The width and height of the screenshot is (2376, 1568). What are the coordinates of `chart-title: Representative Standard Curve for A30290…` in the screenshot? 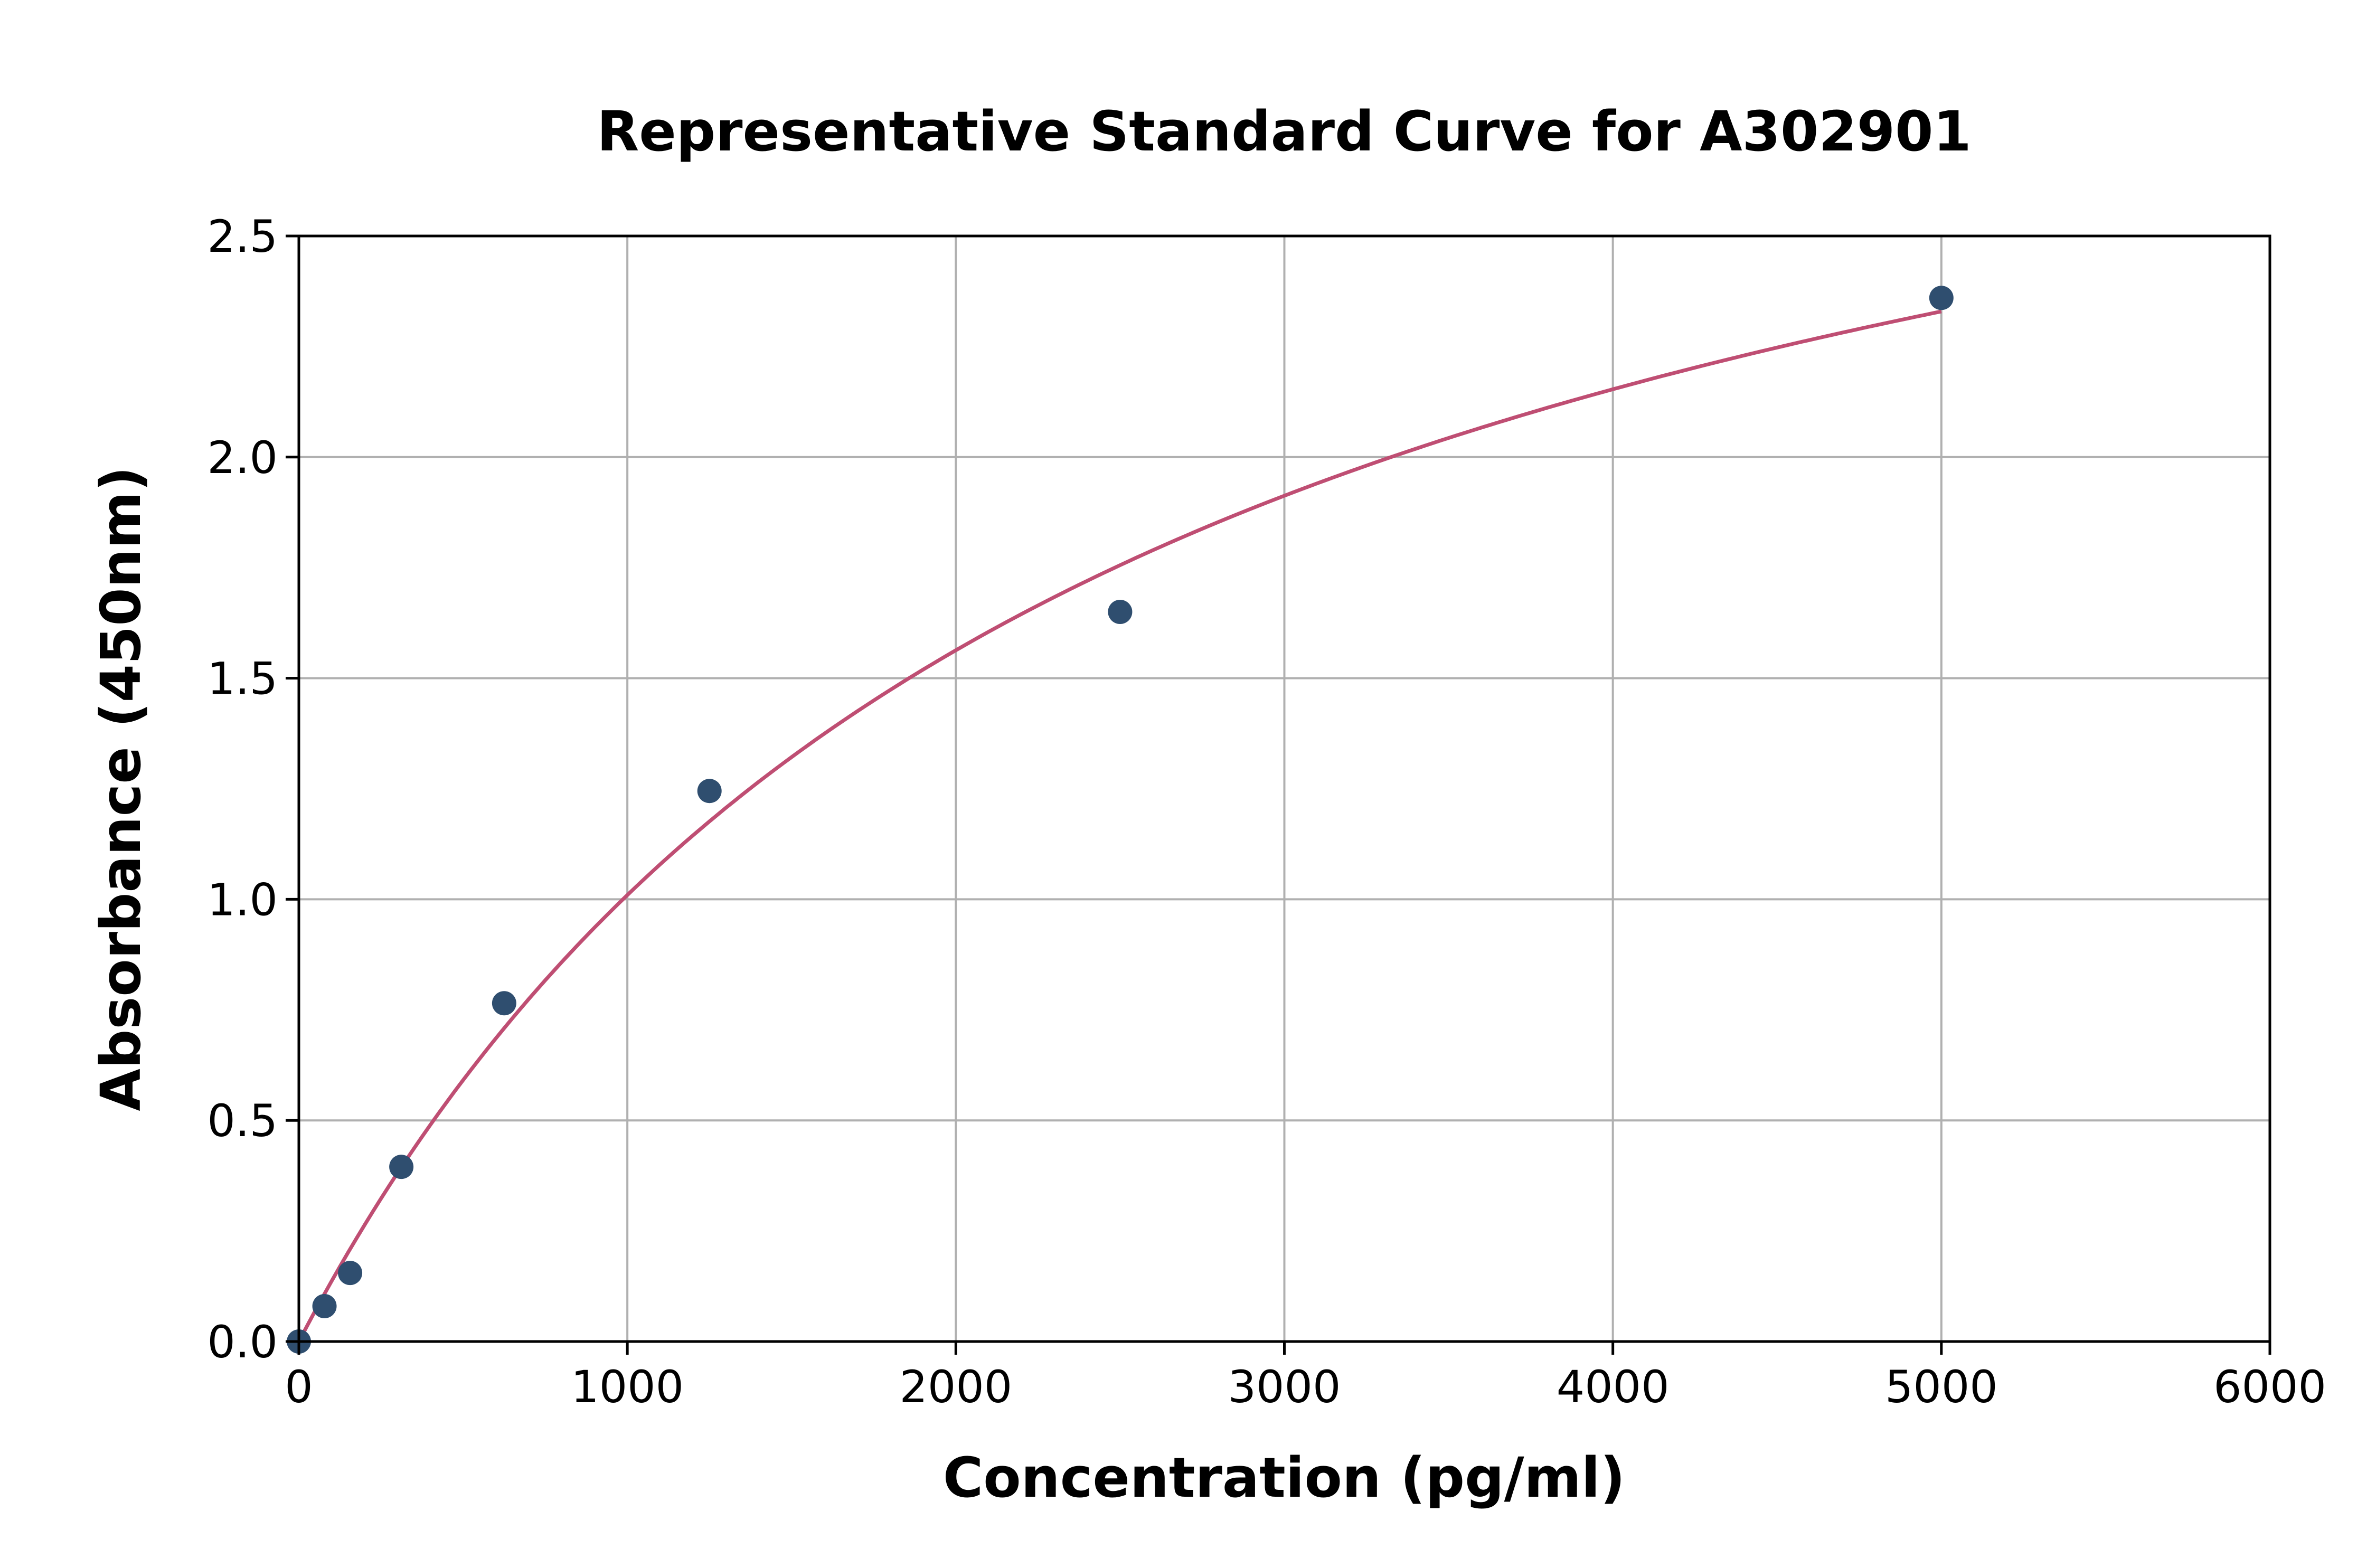 It's located at (1284, 131).